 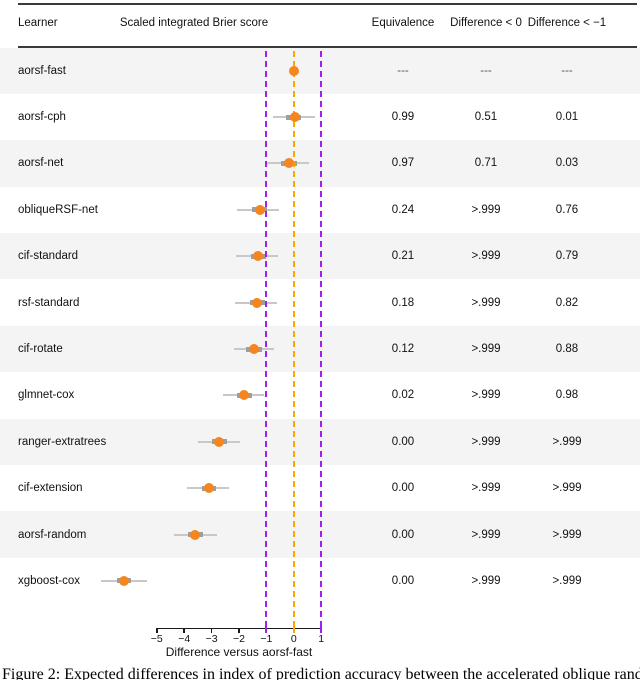 I want to click on table-row: aorsf-fast --- --- ---, so click(x=320, y=70).